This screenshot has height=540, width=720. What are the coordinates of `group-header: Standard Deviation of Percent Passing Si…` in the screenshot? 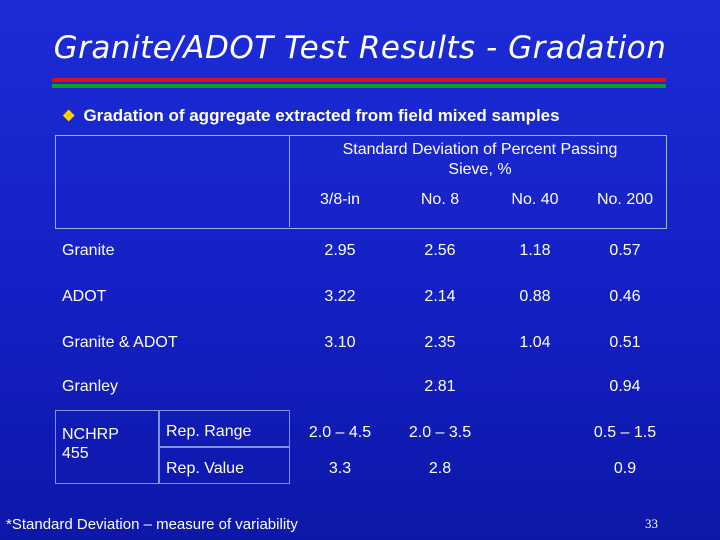 It's located at (480, 159).